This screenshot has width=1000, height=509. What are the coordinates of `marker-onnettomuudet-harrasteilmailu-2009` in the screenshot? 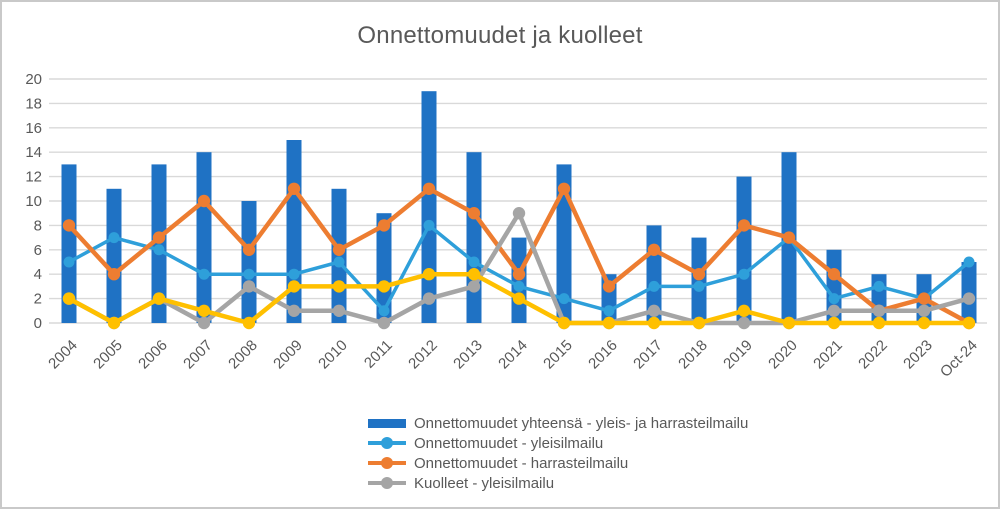 It's located at (294, 188).